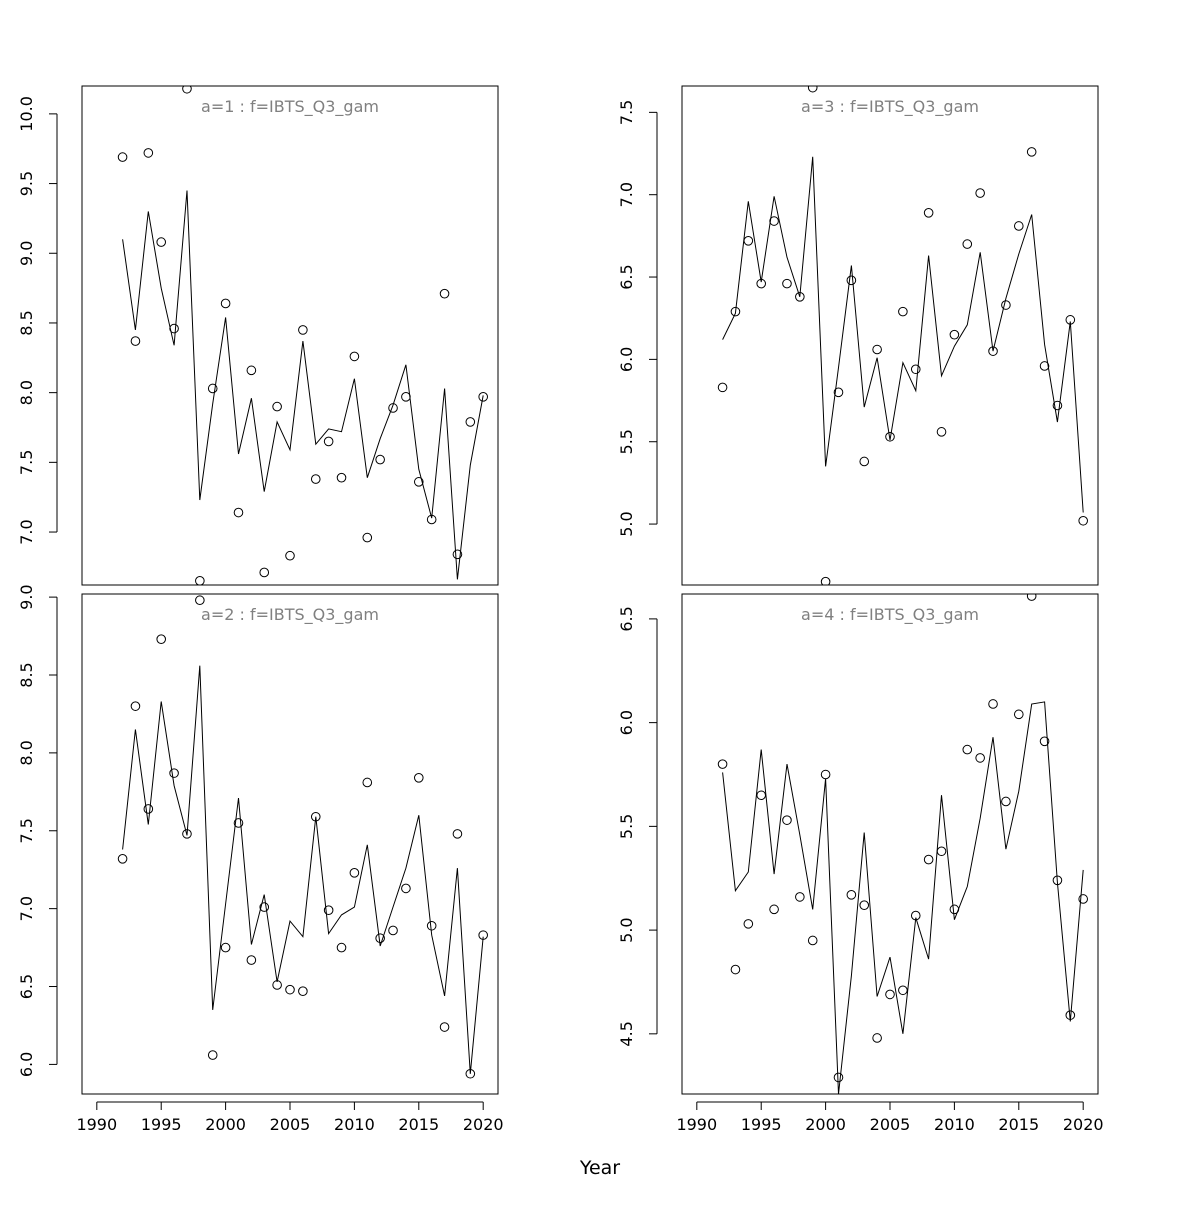  I want to click on panel-title: a=4 : f=IBTS_Q3_gam, so click(890, 615).